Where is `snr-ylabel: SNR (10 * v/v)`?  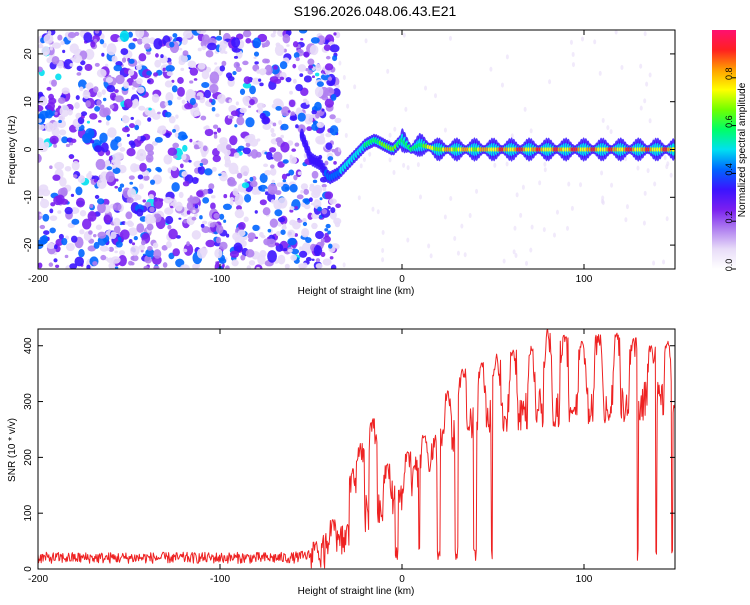 snr-ylabel: SNR (10 * v/v) is located at coordinates (12, 450).